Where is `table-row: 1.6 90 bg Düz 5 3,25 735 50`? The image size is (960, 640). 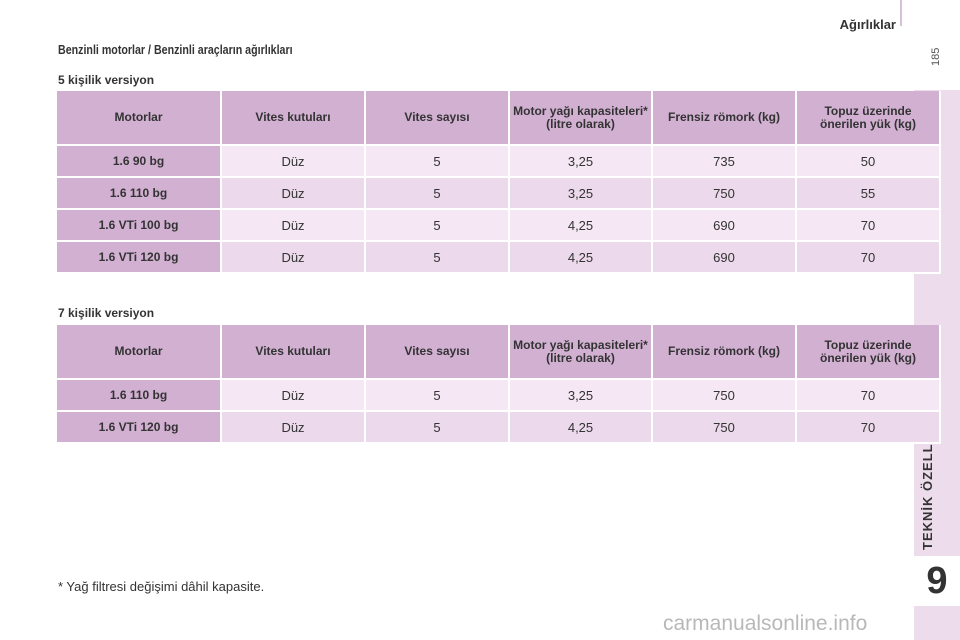
table-row: 1.6 90 bg Düz 5 3,25 735 50 is located at coordinates (499, 162).